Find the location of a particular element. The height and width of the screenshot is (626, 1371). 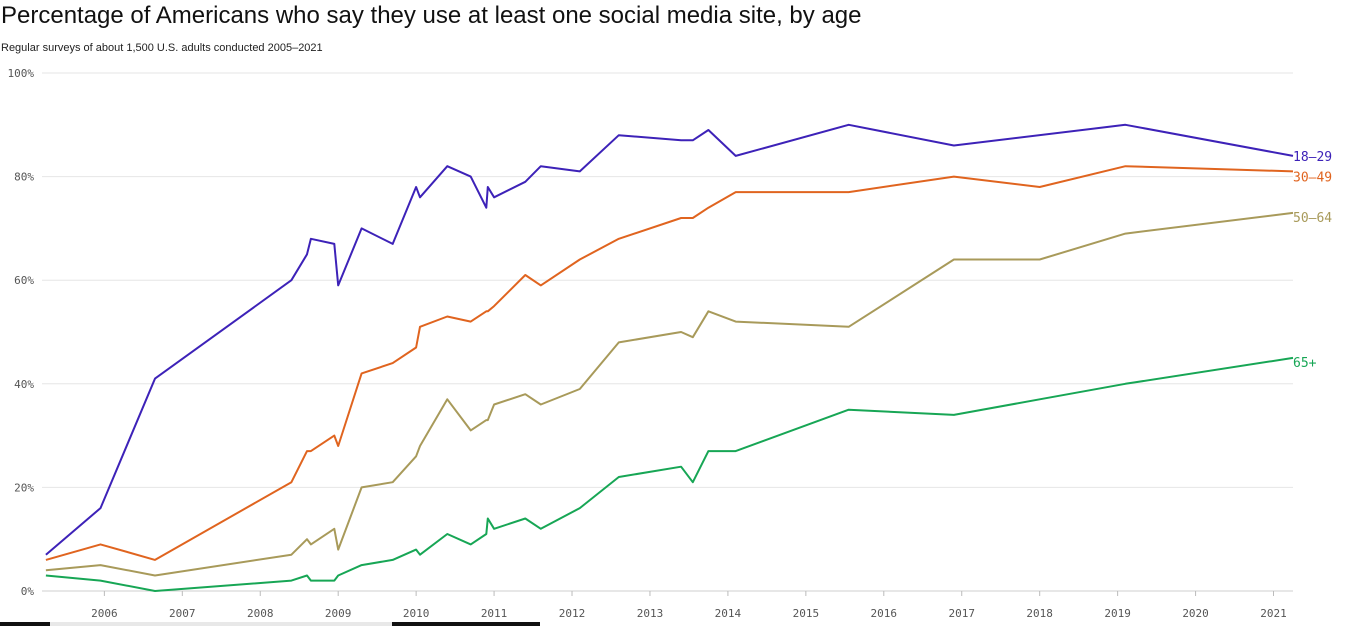

series-labels: 18–29 30–49 50–64 65+ is located at coordinates (1312, 260).